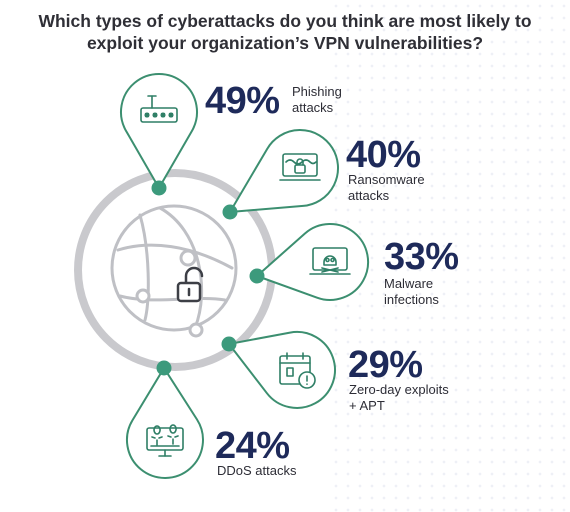 This screenshot has width=570, height=512. I want to click on label-ddos-line-1: DDoS attacks, so click(257, 470).